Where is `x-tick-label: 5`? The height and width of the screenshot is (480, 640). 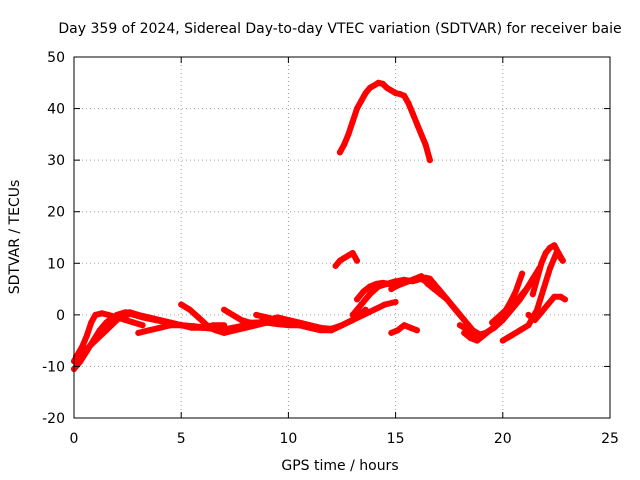 x-tick-label: 5 is located at coordinates (181, 439).